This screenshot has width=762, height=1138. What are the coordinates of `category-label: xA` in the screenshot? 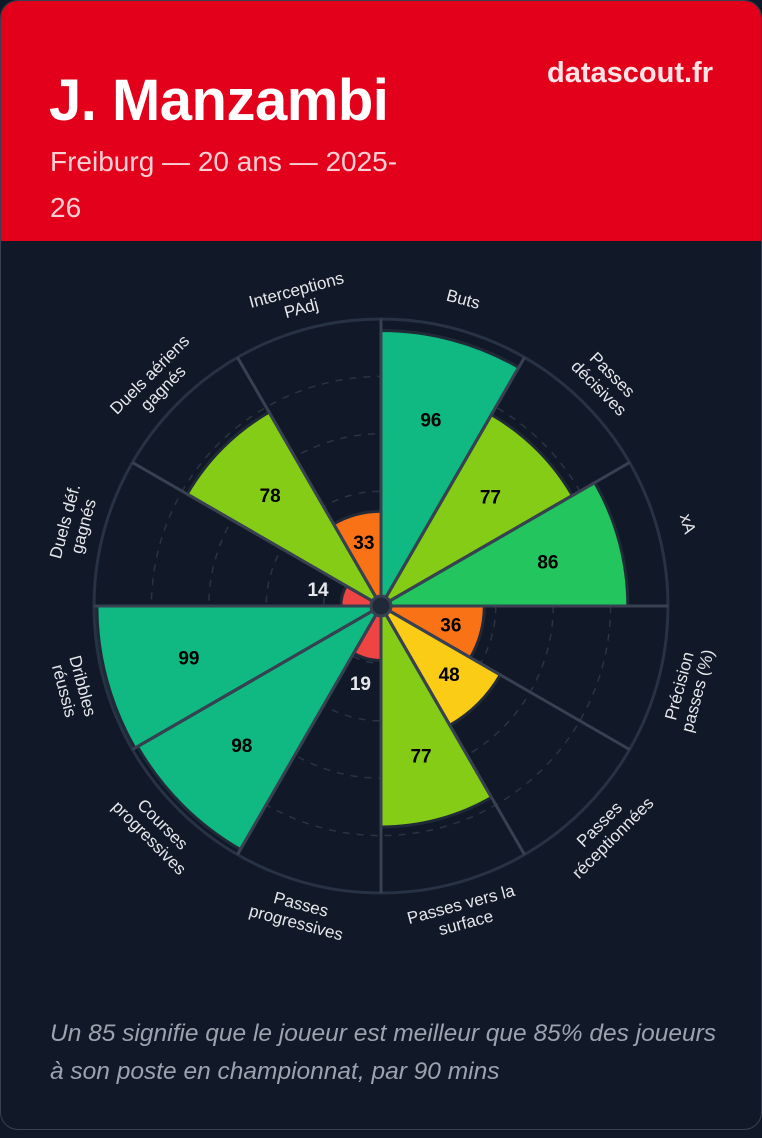 It's located at (688, 524).